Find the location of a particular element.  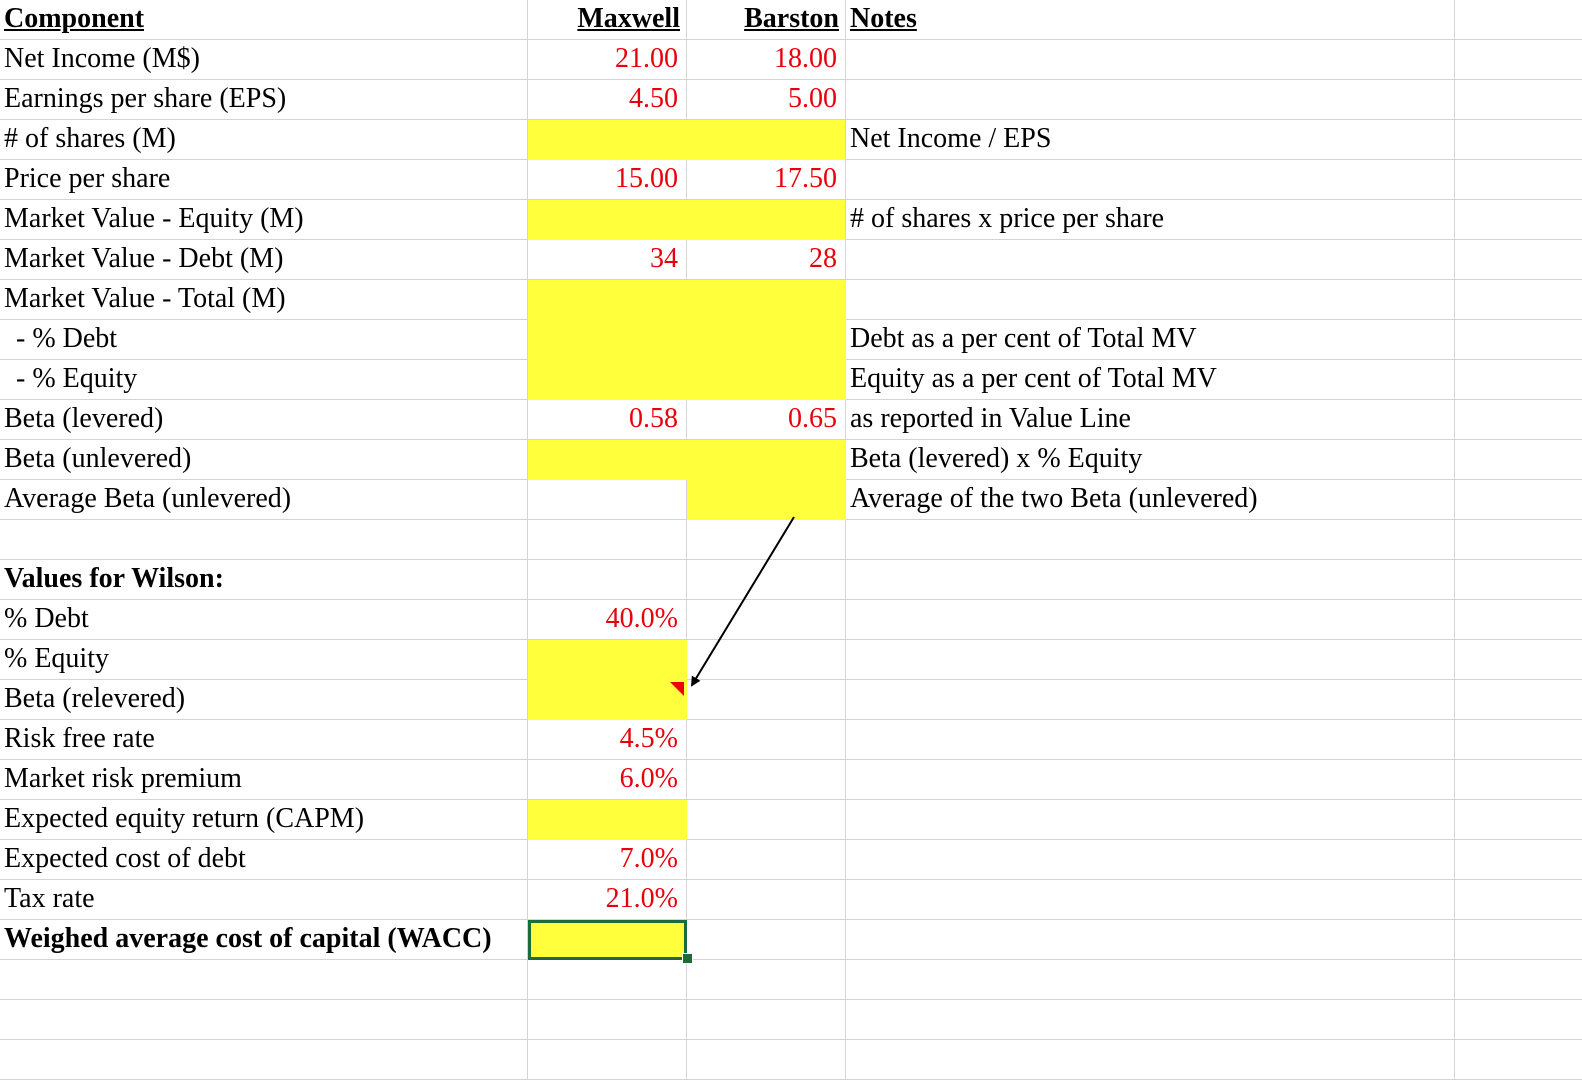

row-label: # of shares (M) is located at coordinates (264, 140).